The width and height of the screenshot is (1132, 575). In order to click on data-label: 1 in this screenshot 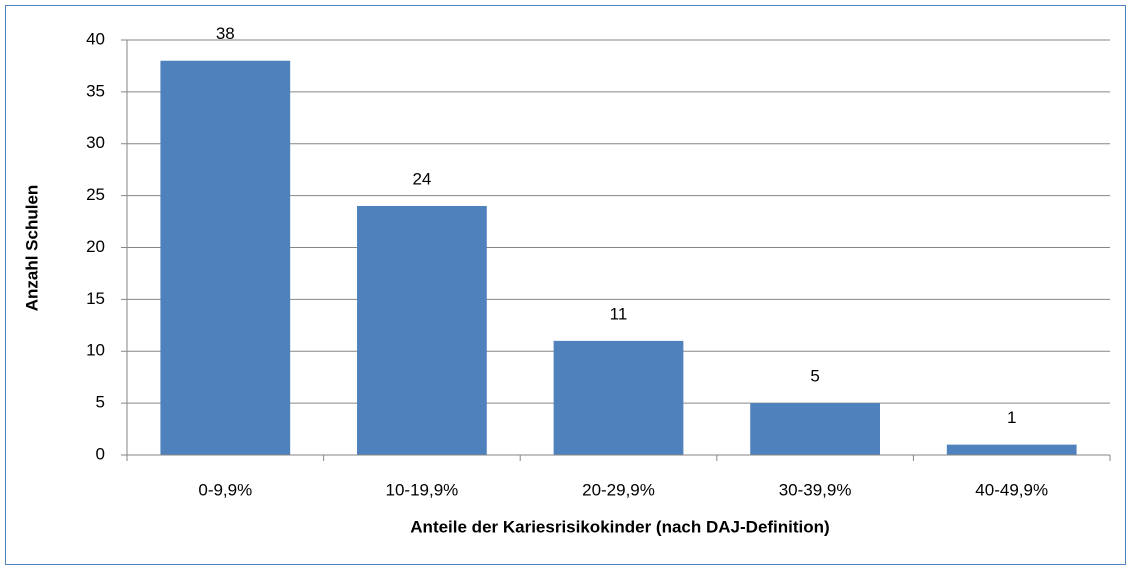, I will do `click(1011, 417)`.